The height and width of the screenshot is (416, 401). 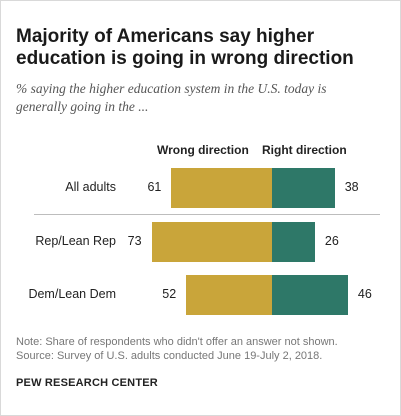 What do you see at coordinates (207, 214) in the screenshot?
I see `row-divider` at bounding box center [207, 214].